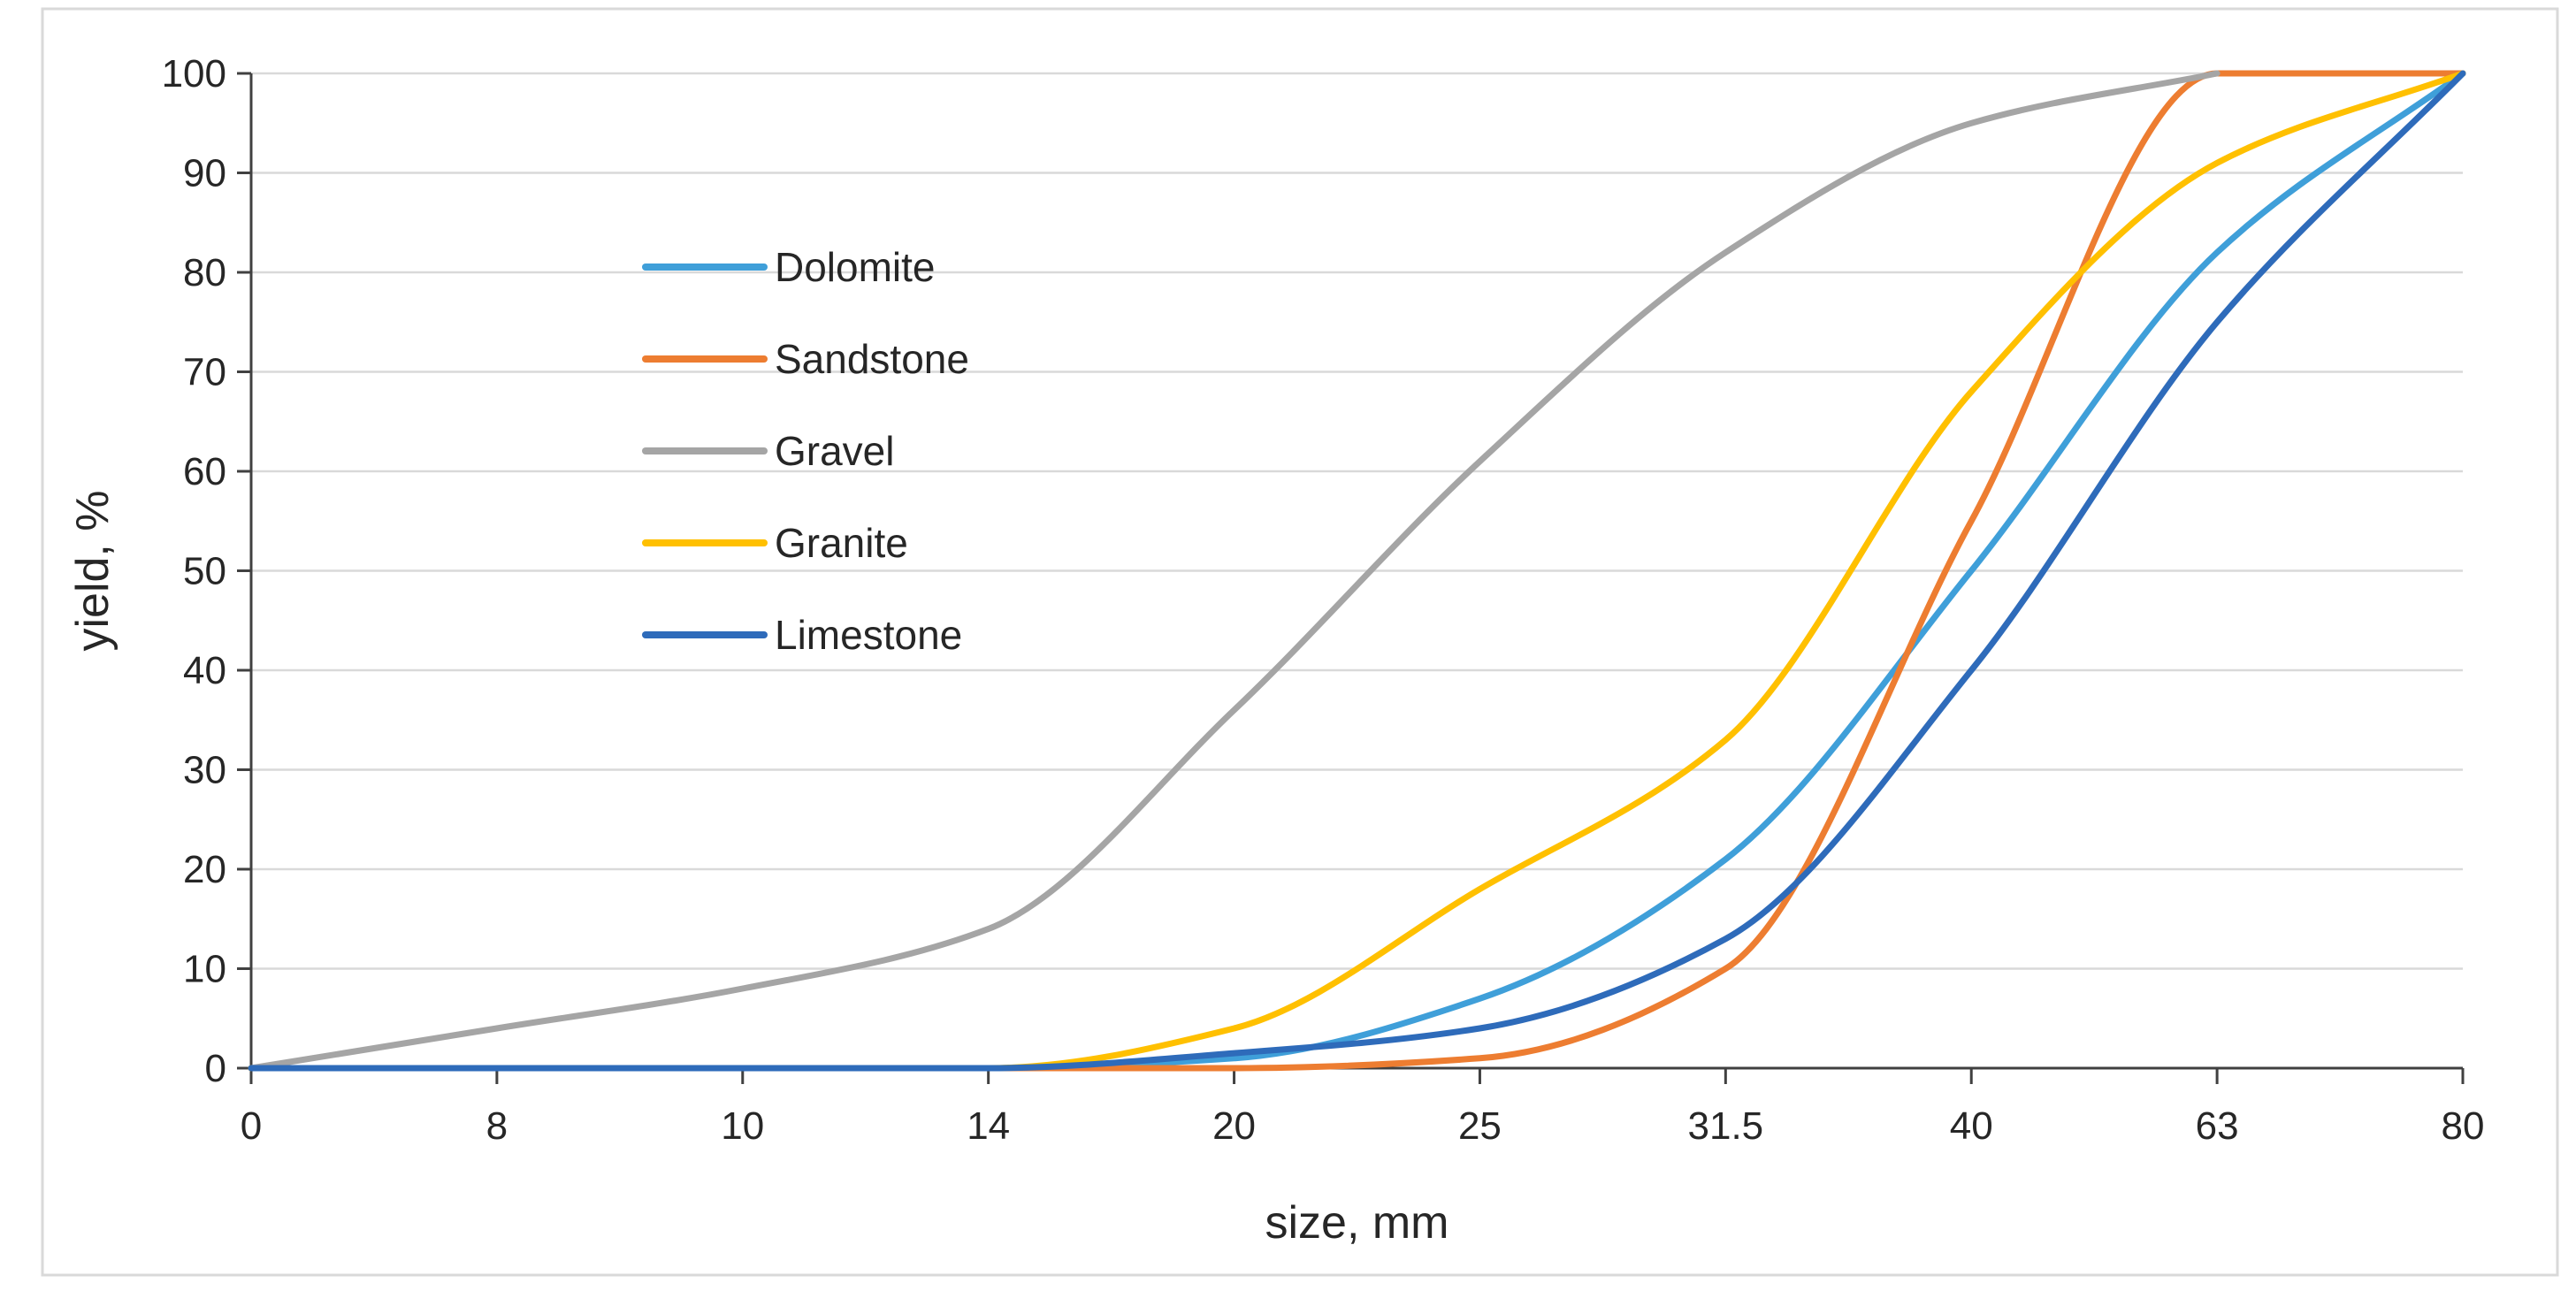  I want to click on legend-label: Dolomite, so click(855, 267).